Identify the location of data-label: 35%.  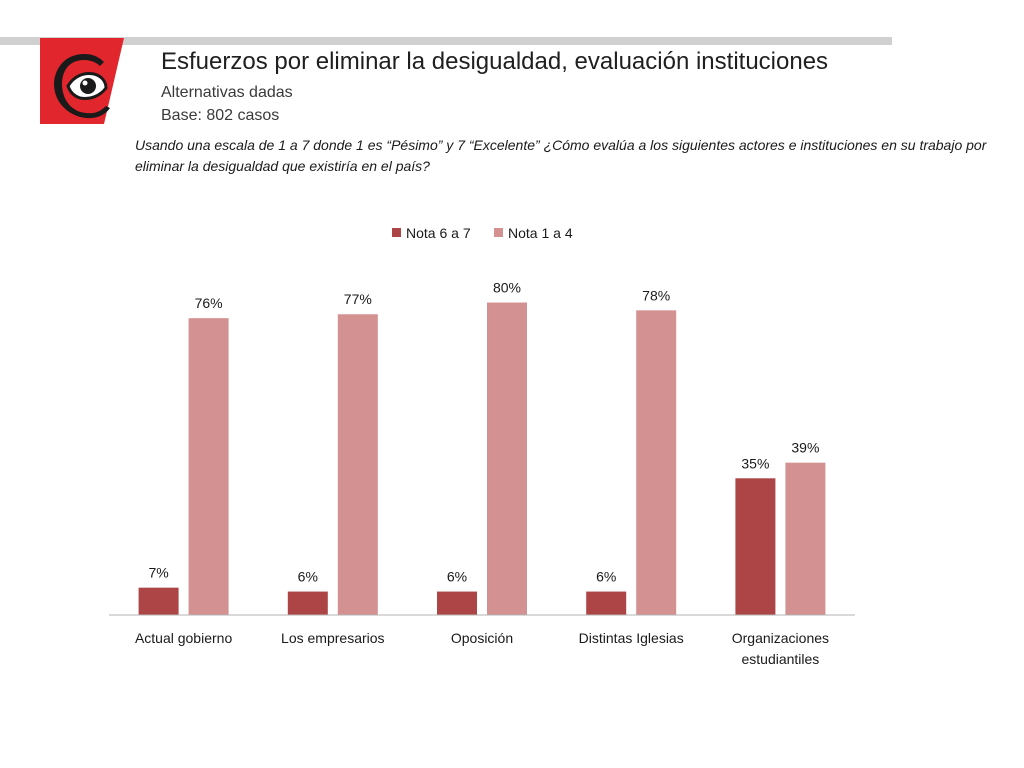
(755, 463).